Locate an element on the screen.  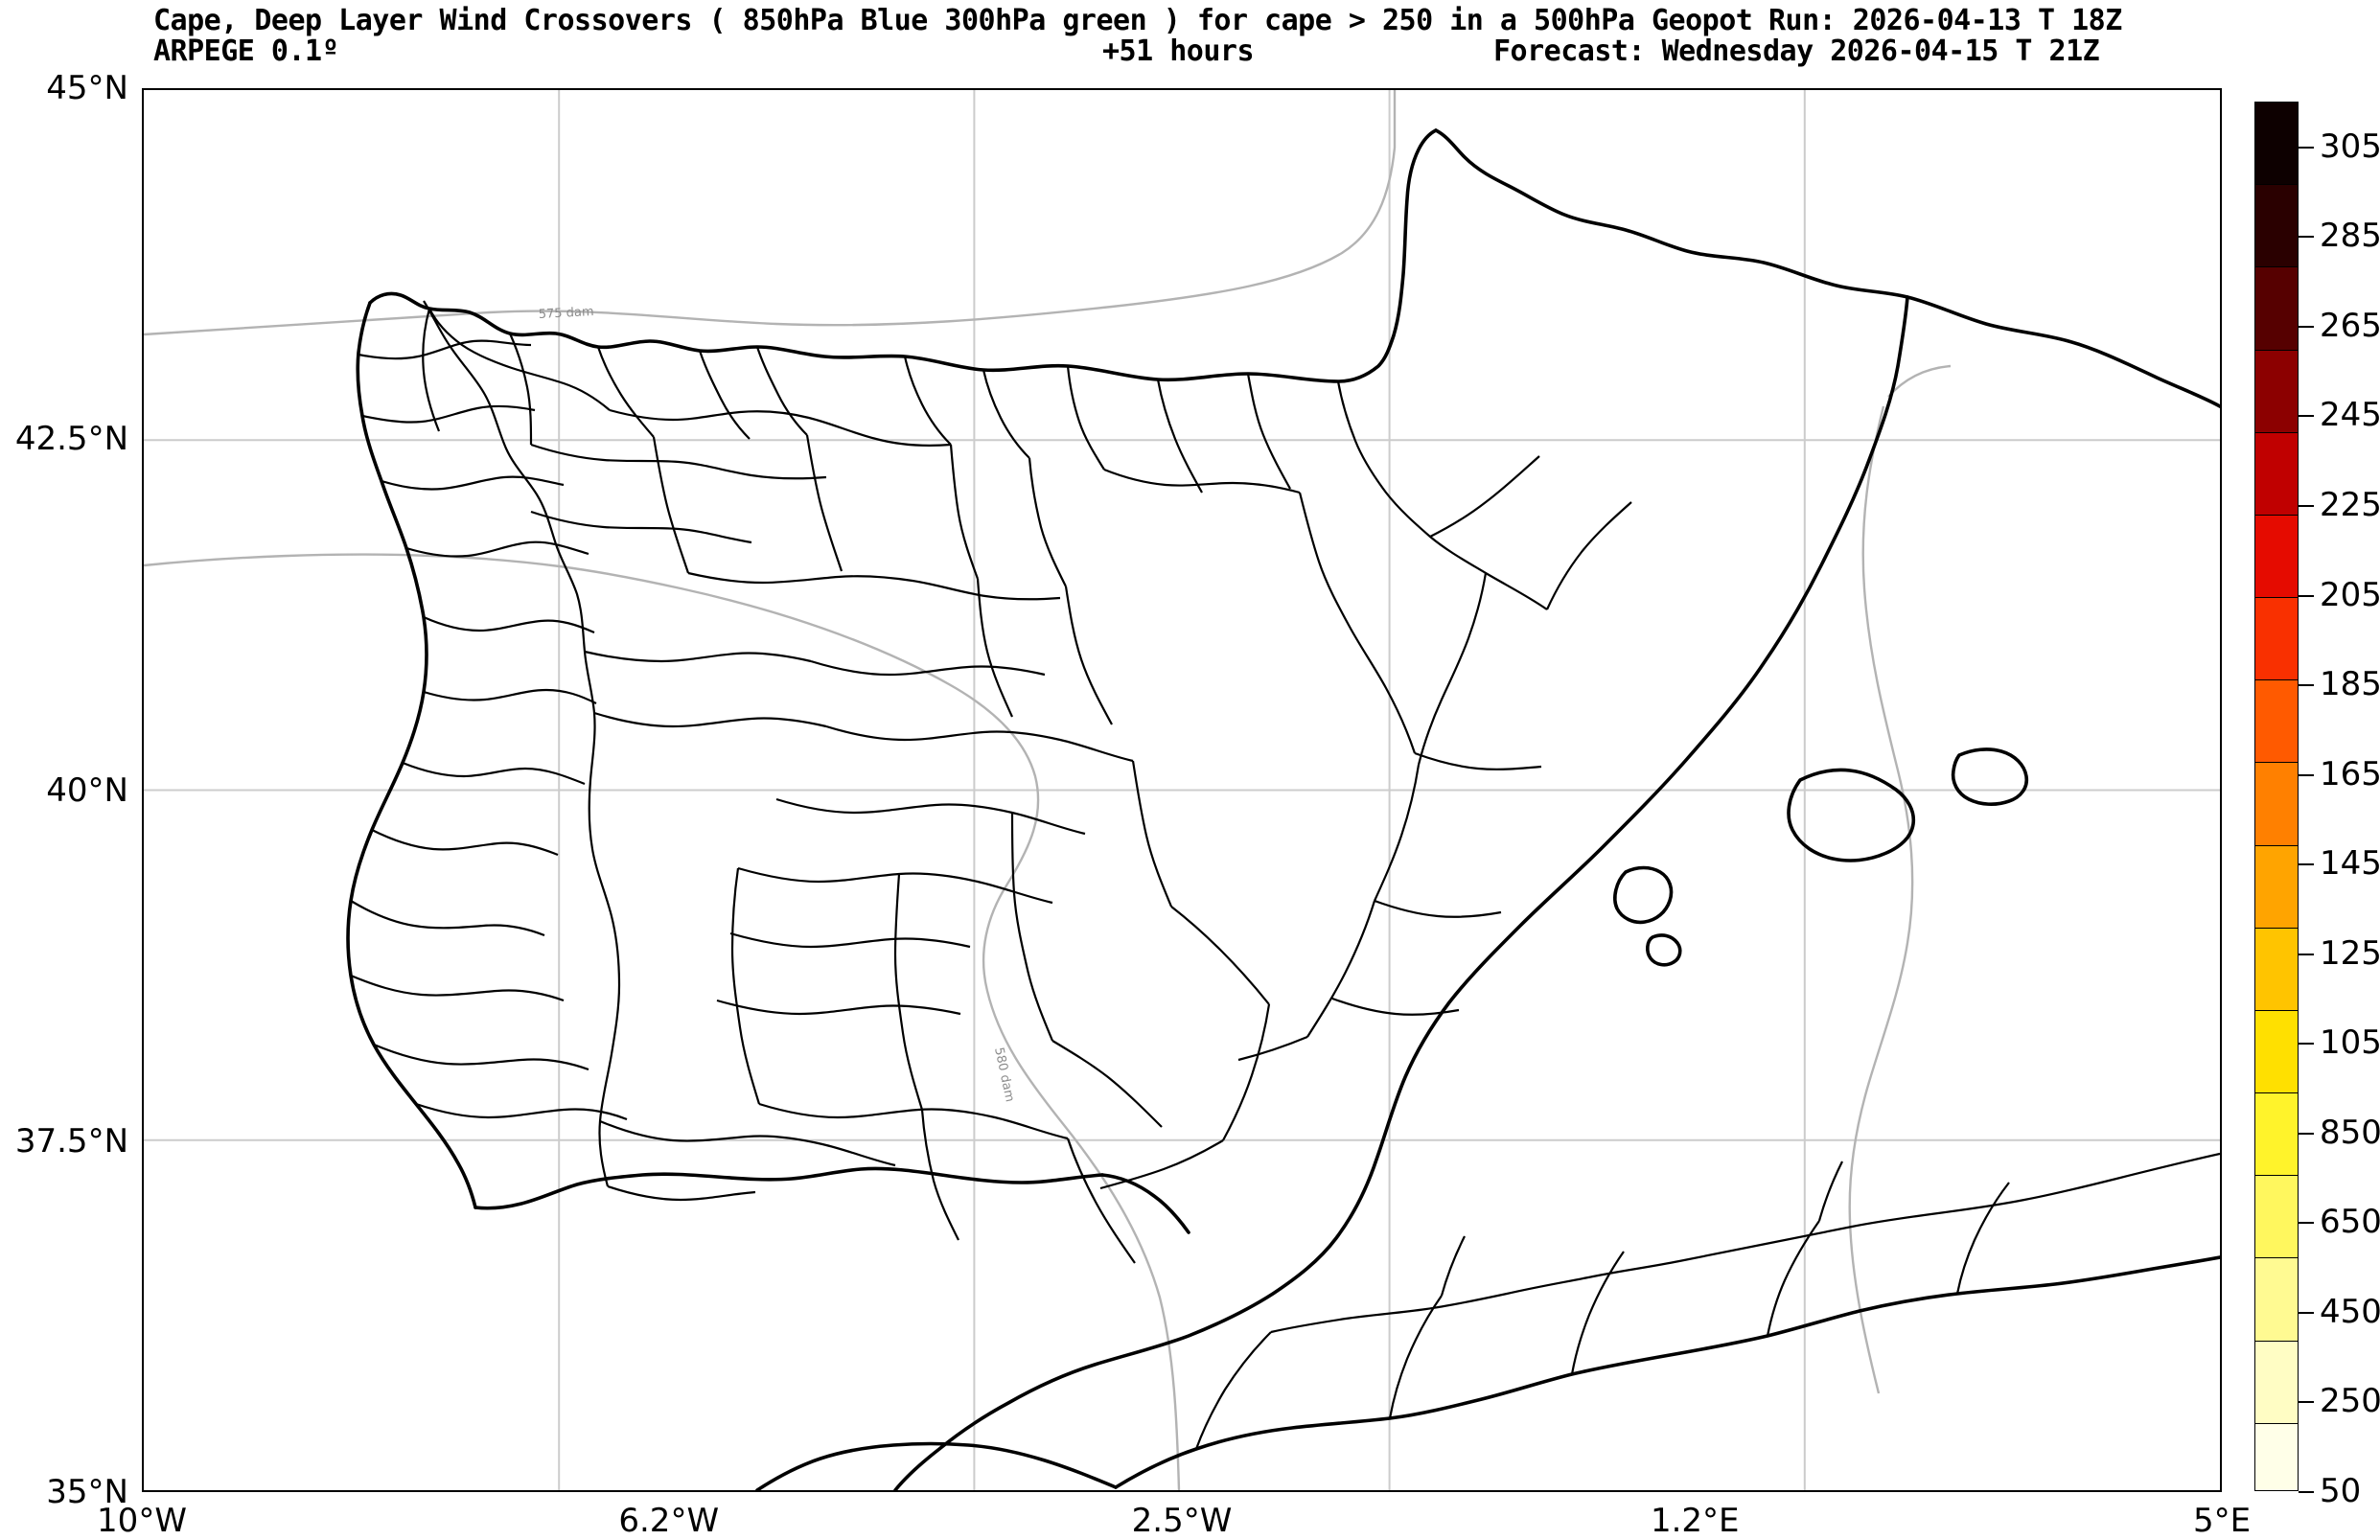
y-tick-label: 37.5°N is located at coordinates (71, 1141).